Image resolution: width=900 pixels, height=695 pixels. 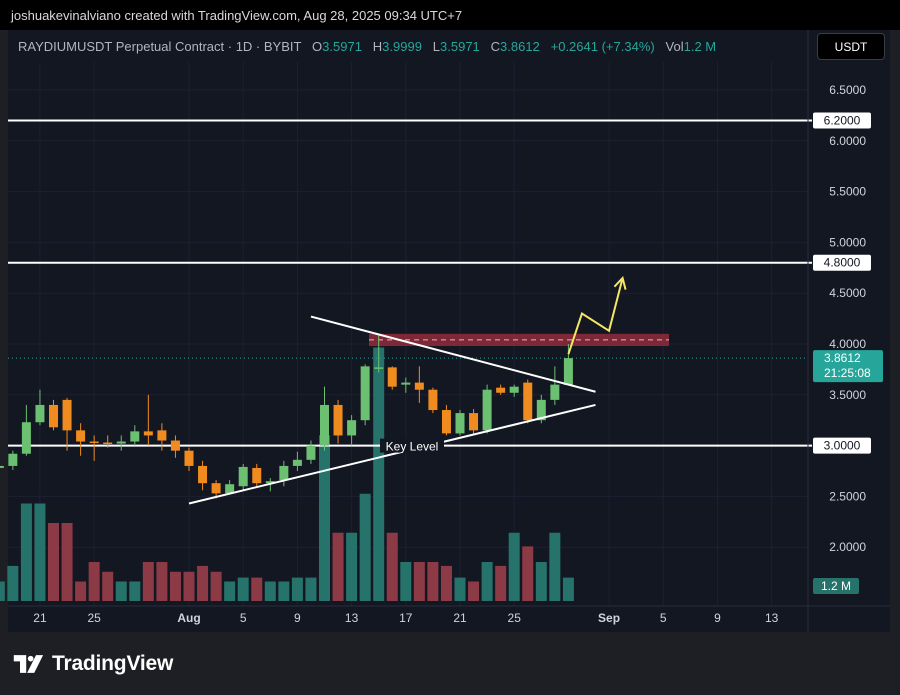 I want to click on y-tick-label: 5.5000, so click(x=847, y=192).